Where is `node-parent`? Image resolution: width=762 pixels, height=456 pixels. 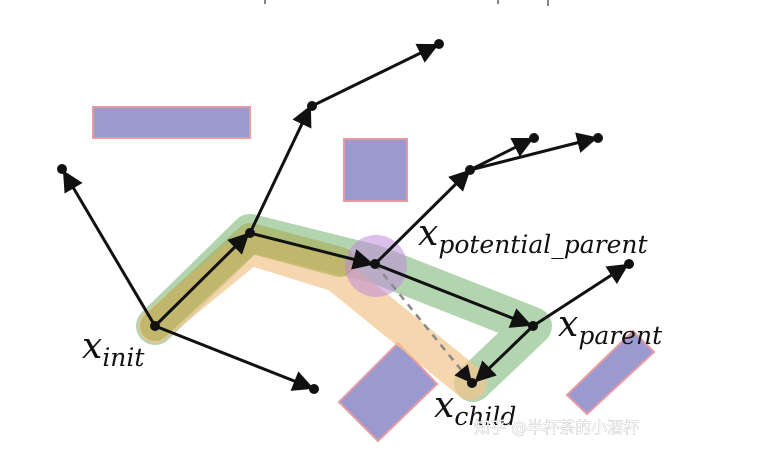 node-parent is located at coordinates (533, 326).